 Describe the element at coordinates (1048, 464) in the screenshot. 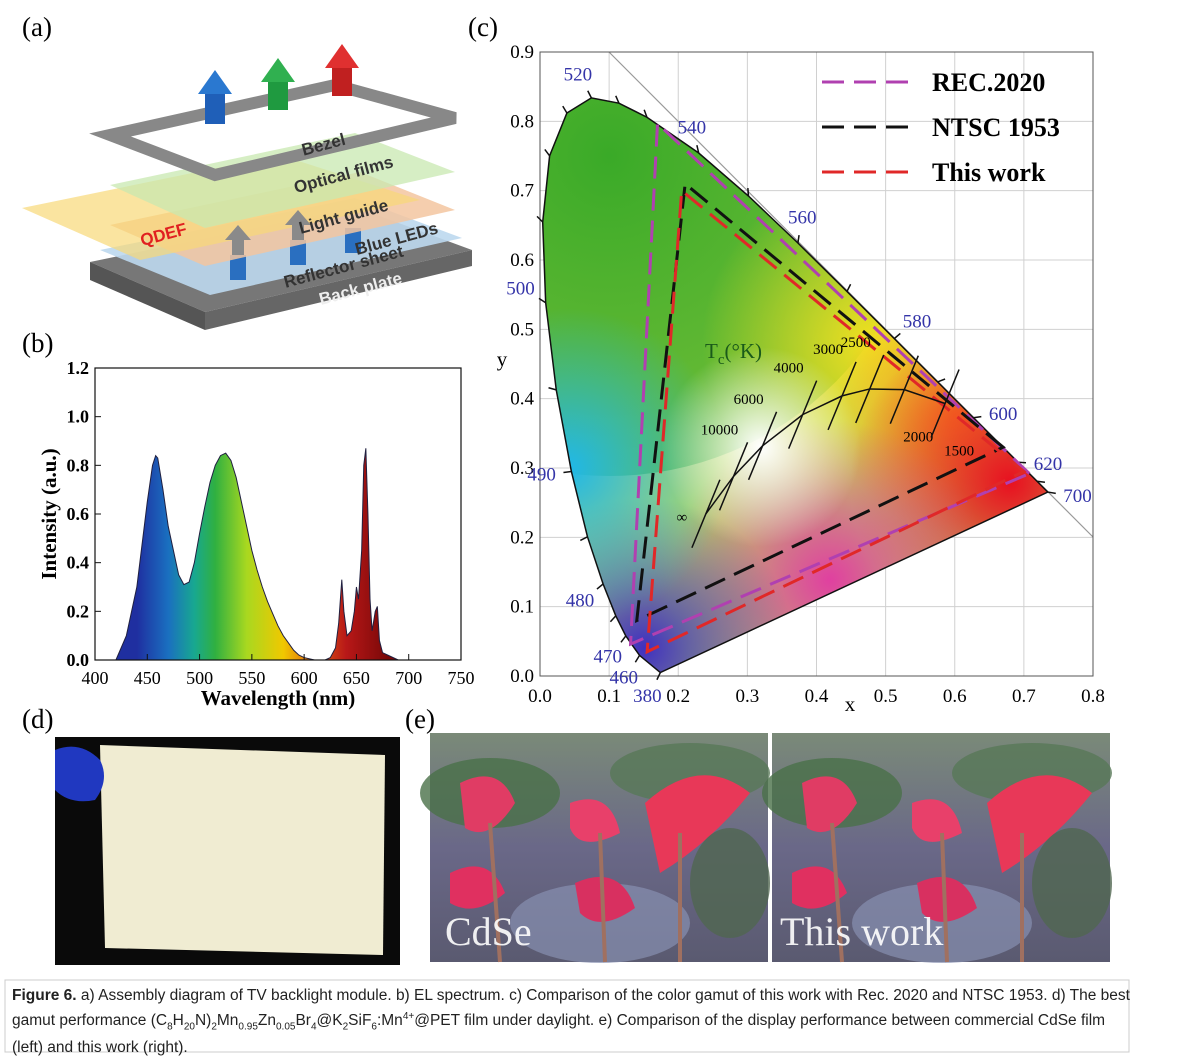

I see `wavelength-label: 620` at that location.